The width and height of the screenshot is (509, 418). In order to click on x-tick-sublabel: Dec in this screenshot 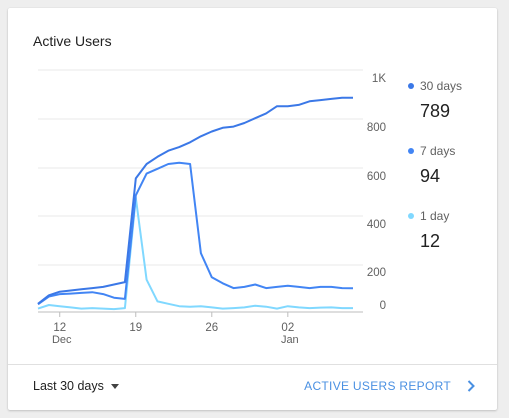, I will do `click(62, 340)`.